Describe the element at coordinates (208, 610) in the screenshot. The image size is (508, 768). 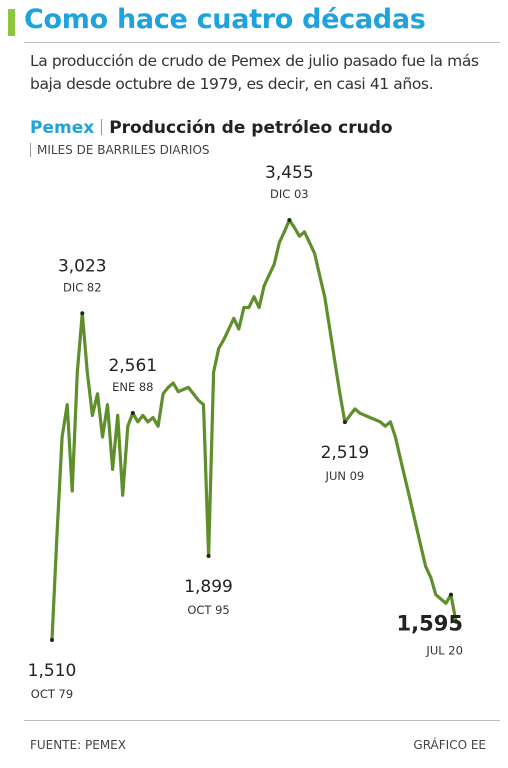
I see `x-tick-label: OCT 95` at that location.